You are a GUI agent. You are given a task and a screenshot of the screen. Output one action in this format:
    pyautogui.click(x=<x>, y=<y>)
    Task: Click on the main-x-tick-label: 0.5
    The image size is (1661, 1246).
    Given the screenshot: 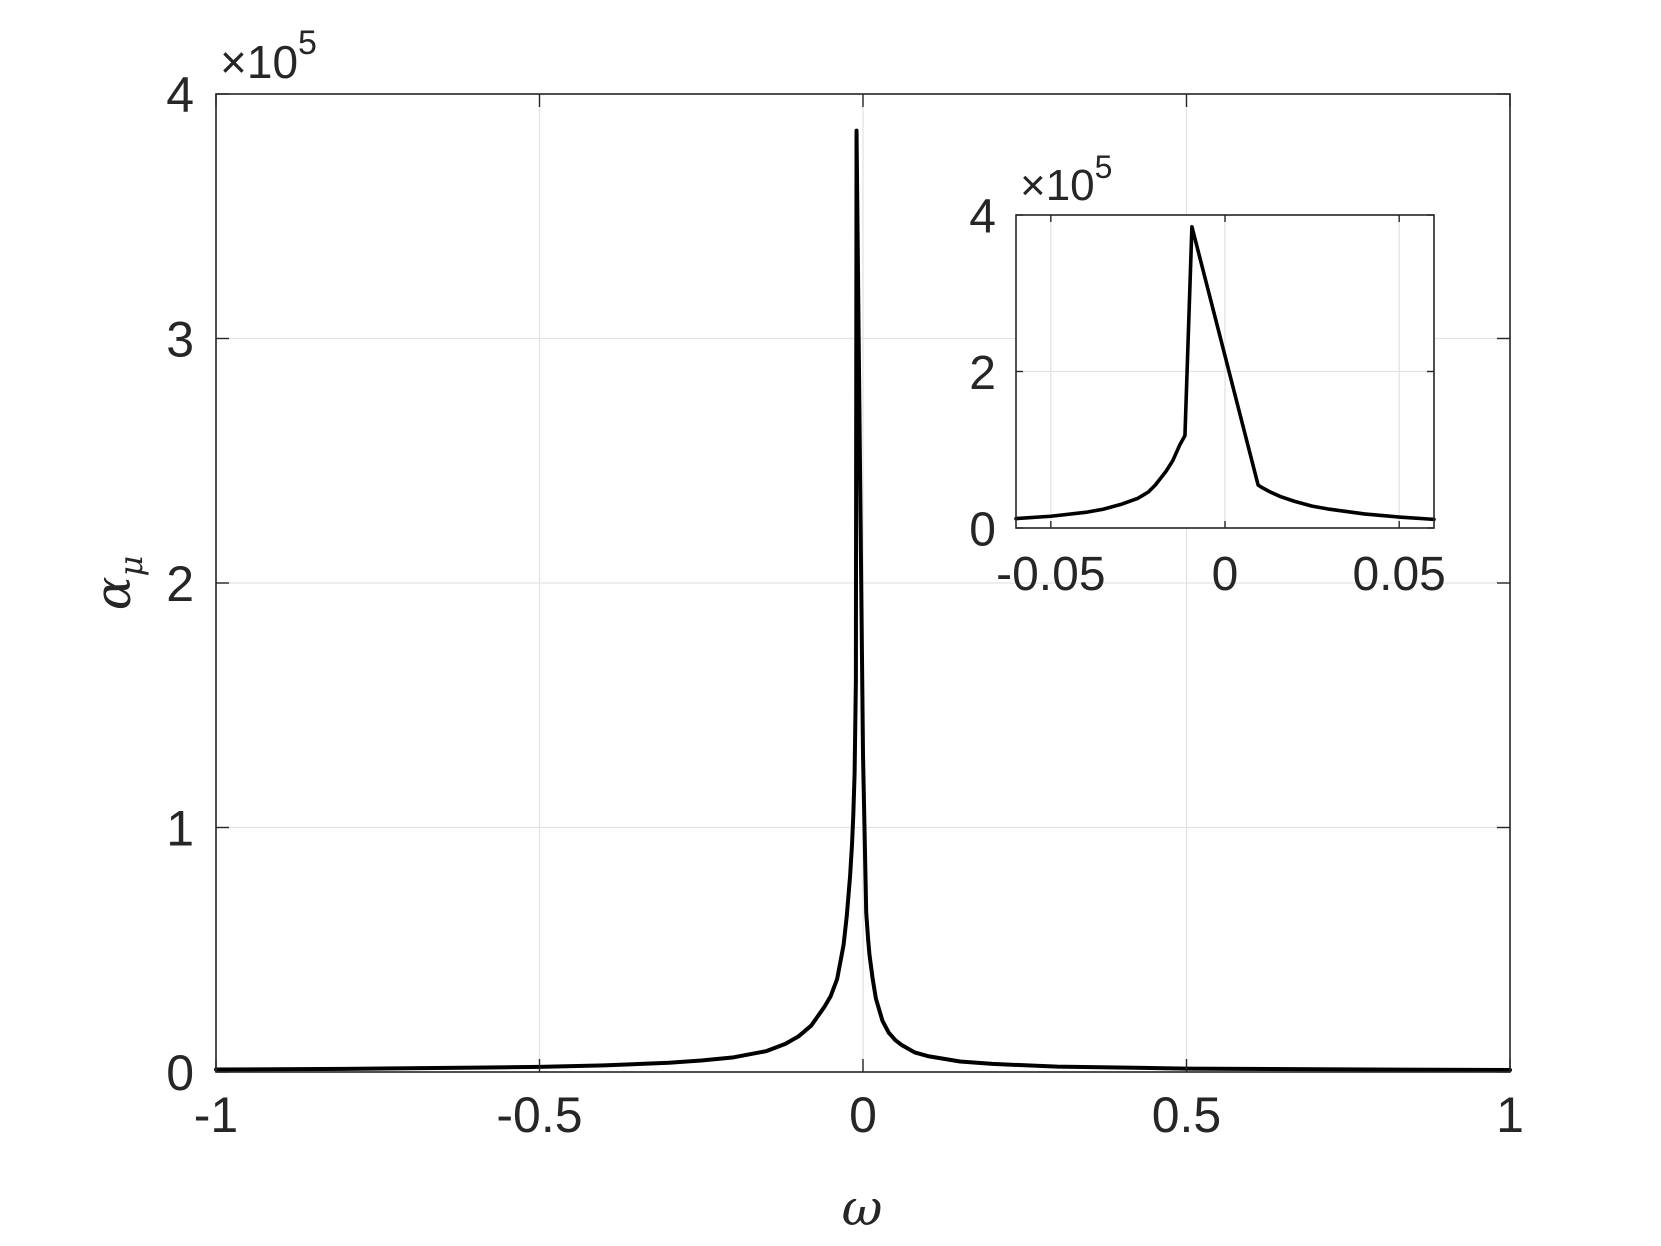 What is the action you would take?
    pyautogui.click(x=1187, y=1115)
    